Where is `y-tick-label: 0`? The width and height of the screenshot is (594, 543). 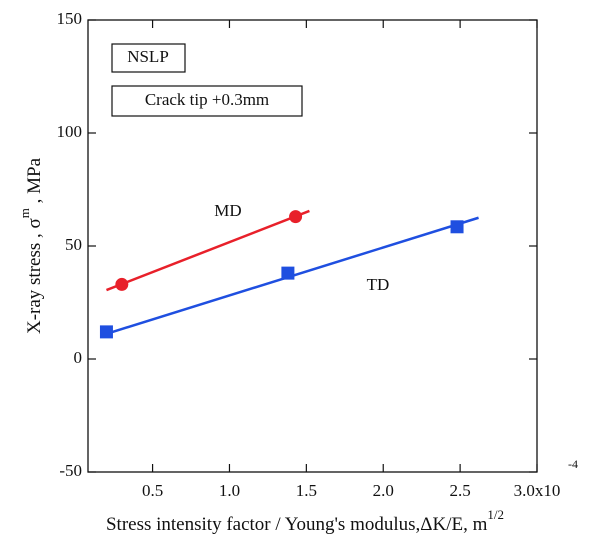 y-tick-label: 0 is located at coordinates (78, 357).